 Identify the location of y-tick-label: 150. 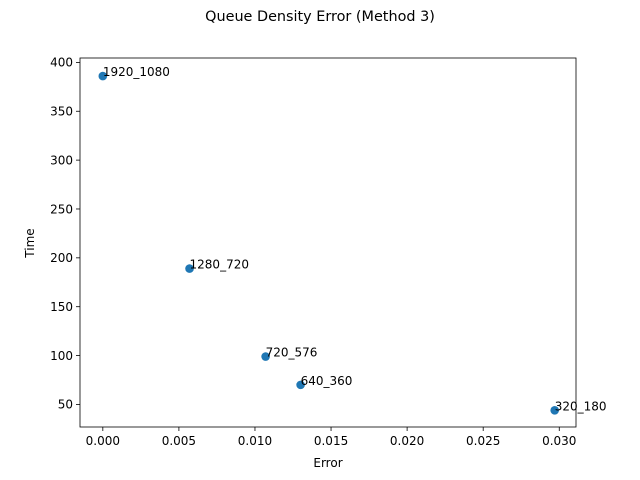
(61, 307).